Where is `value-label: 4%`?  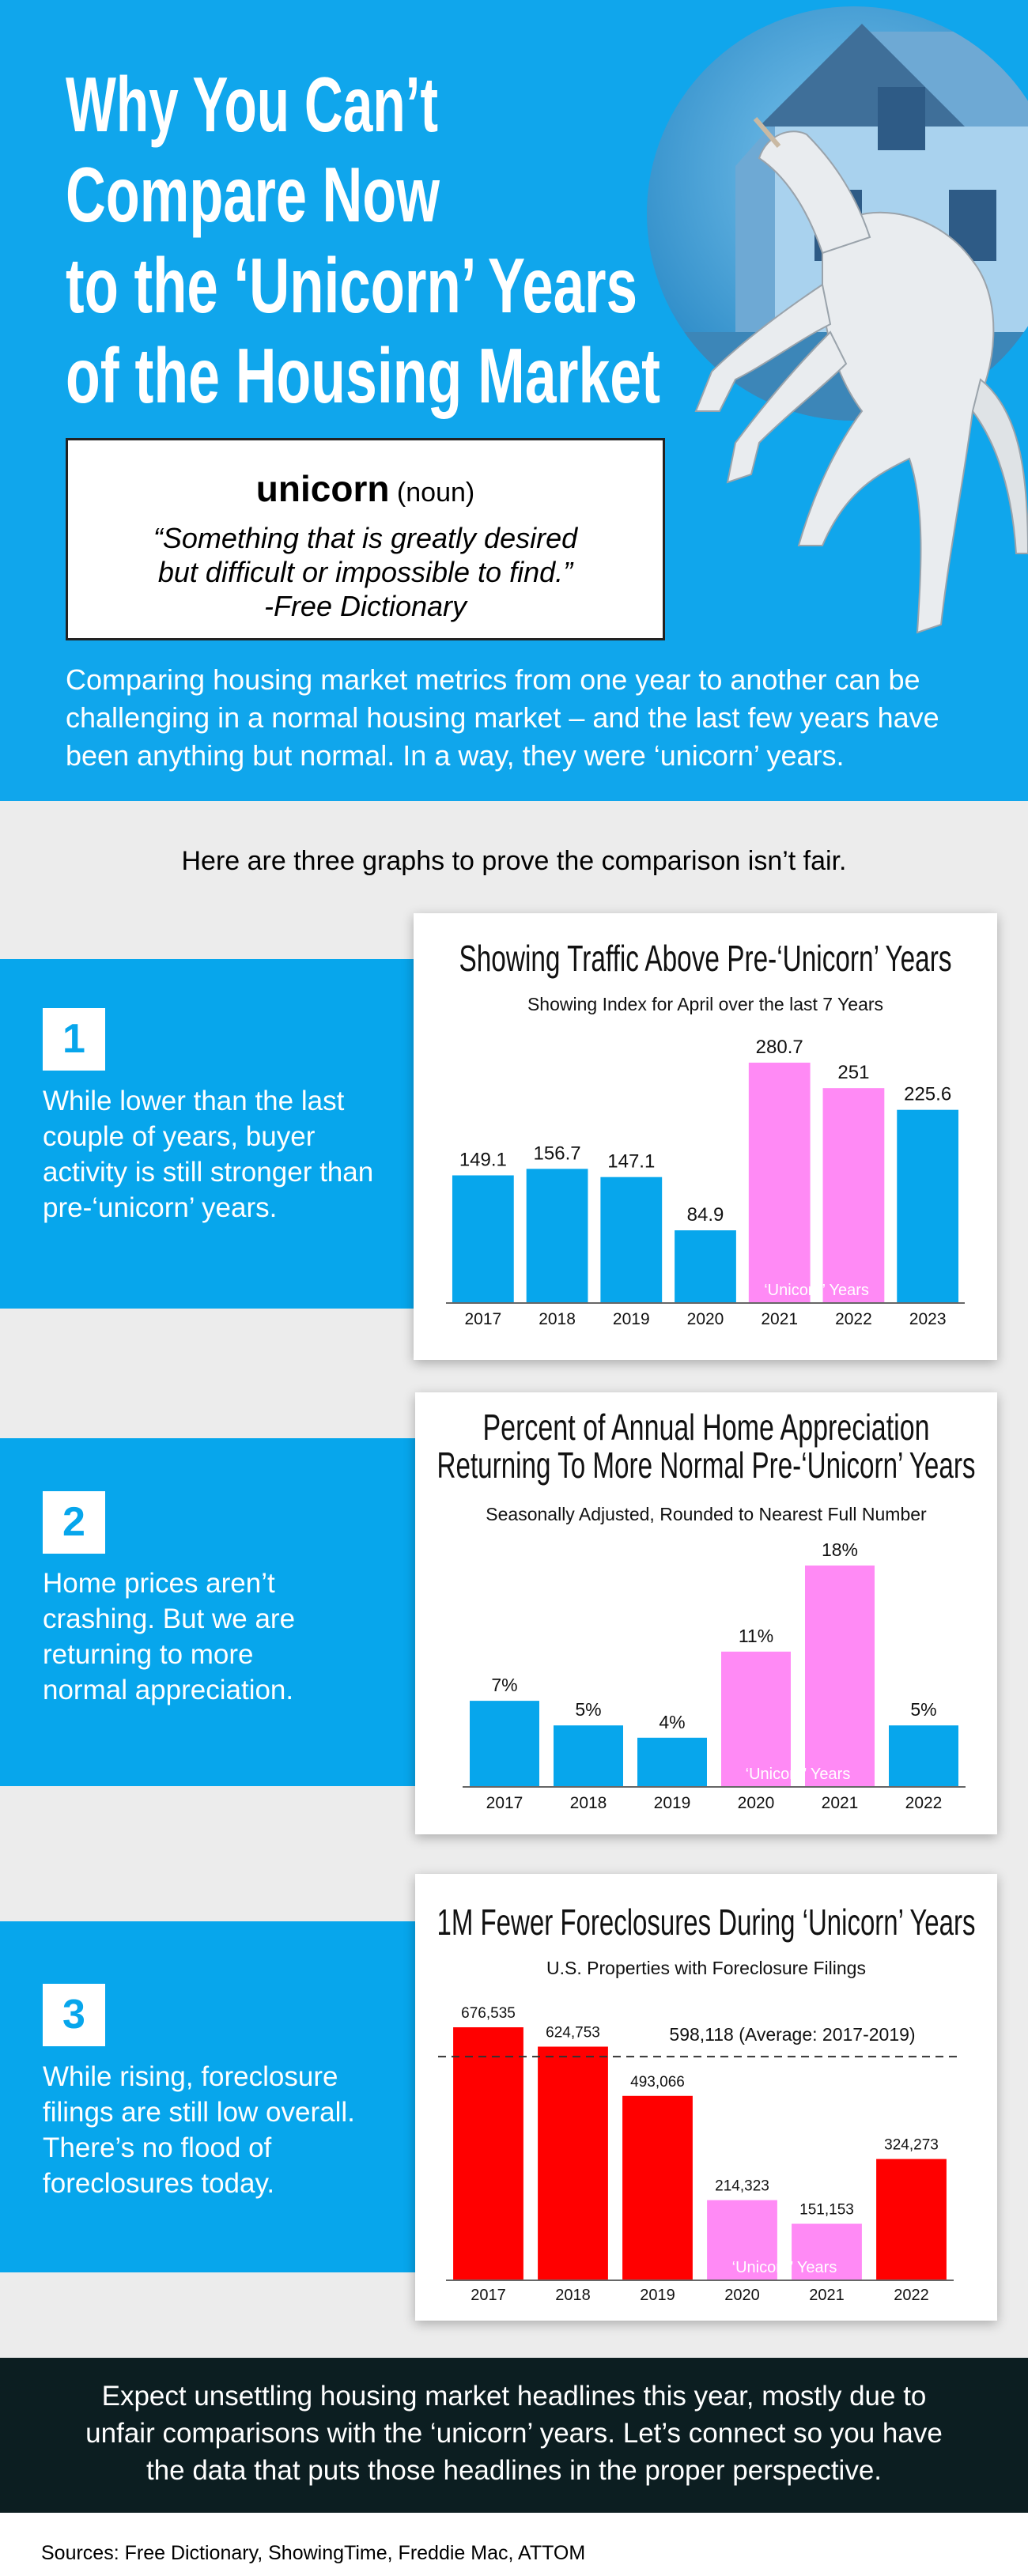
value-label: 4% is located at coordinates (672, 1722).